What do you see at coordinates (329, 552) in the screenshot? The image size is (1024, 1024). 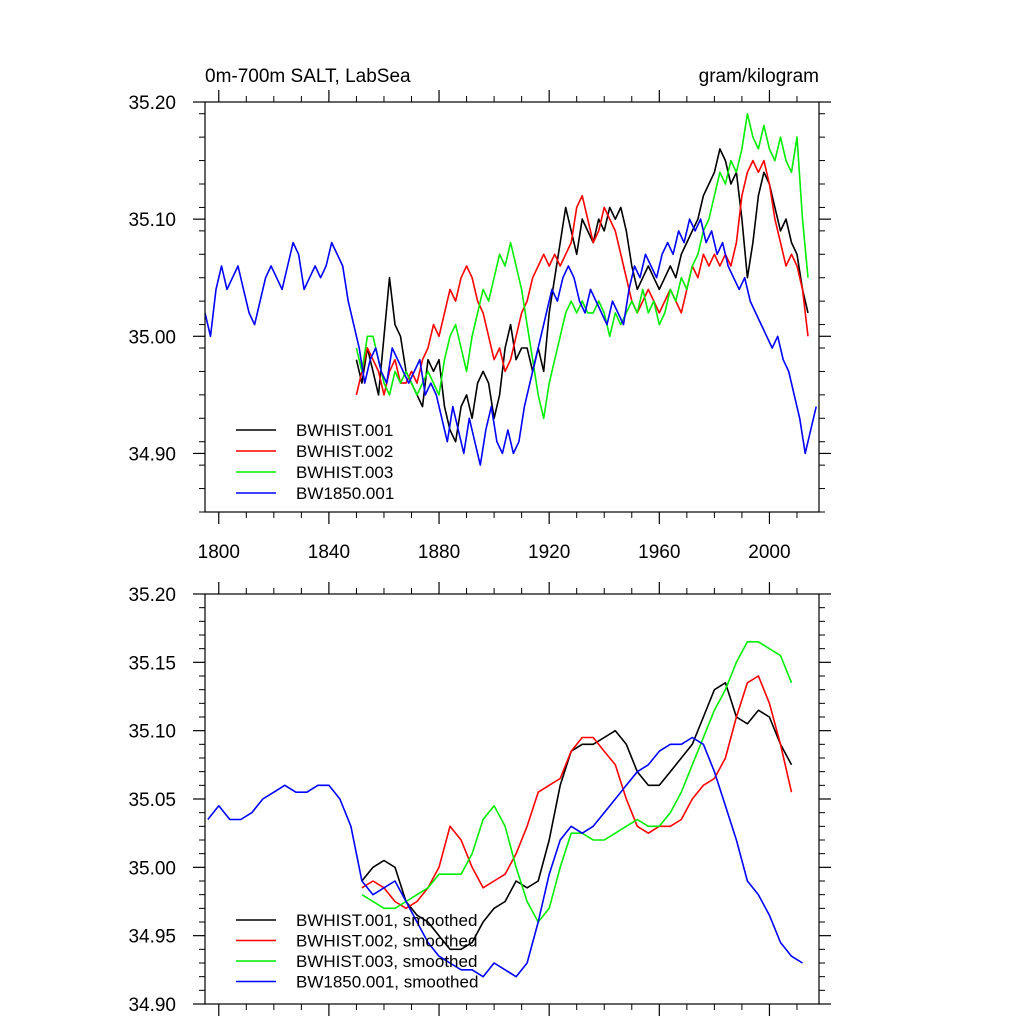 I see `x-tick-label: 1840` at bounding box center [329, 552].